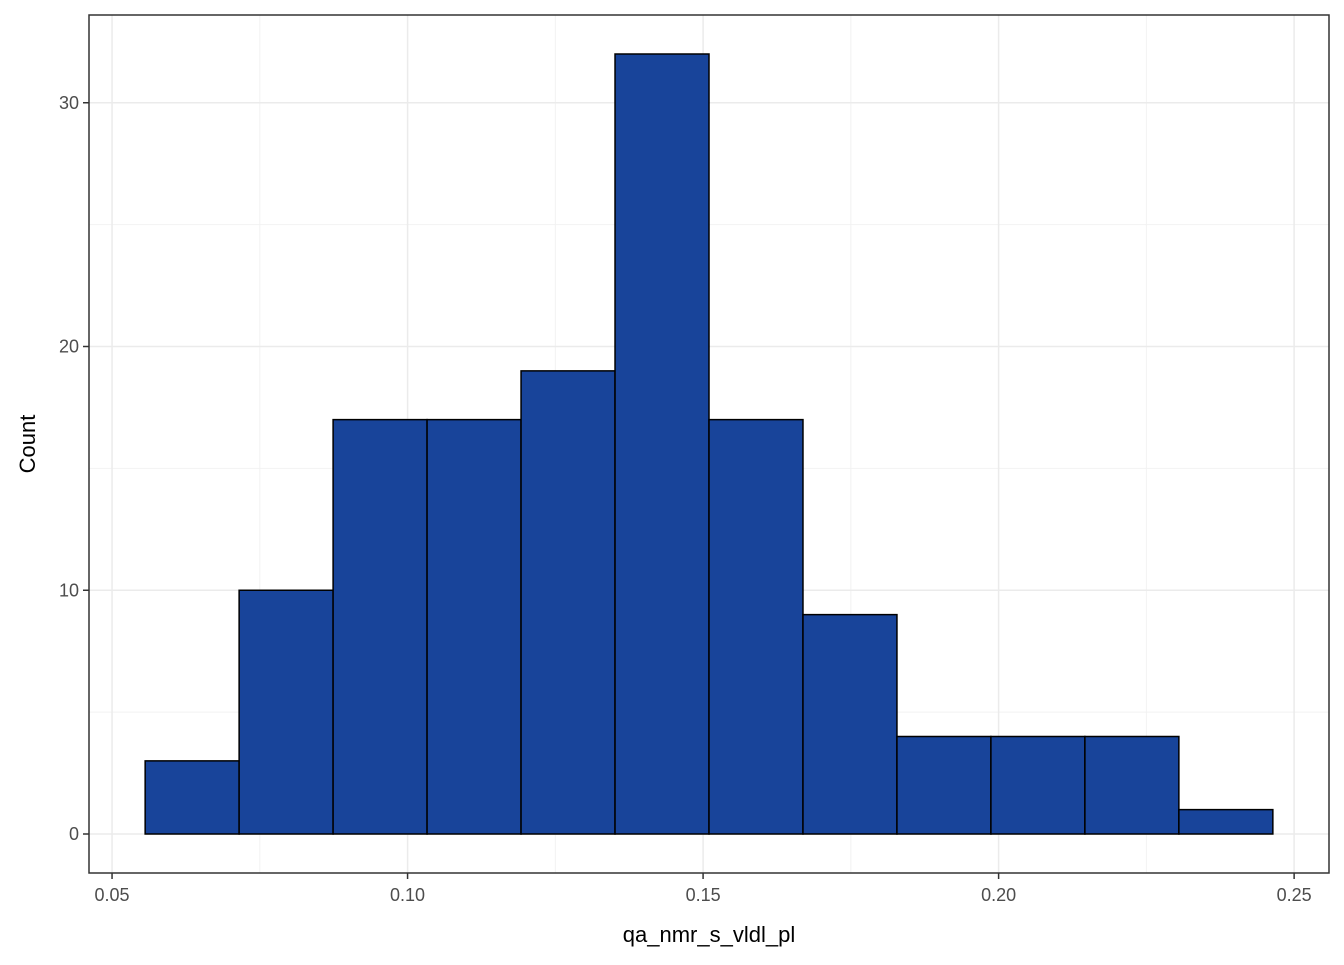  Describe the element at coordinates (1294, 895) in the screenshot. I see `x-tick-label: 0.25` at that location.